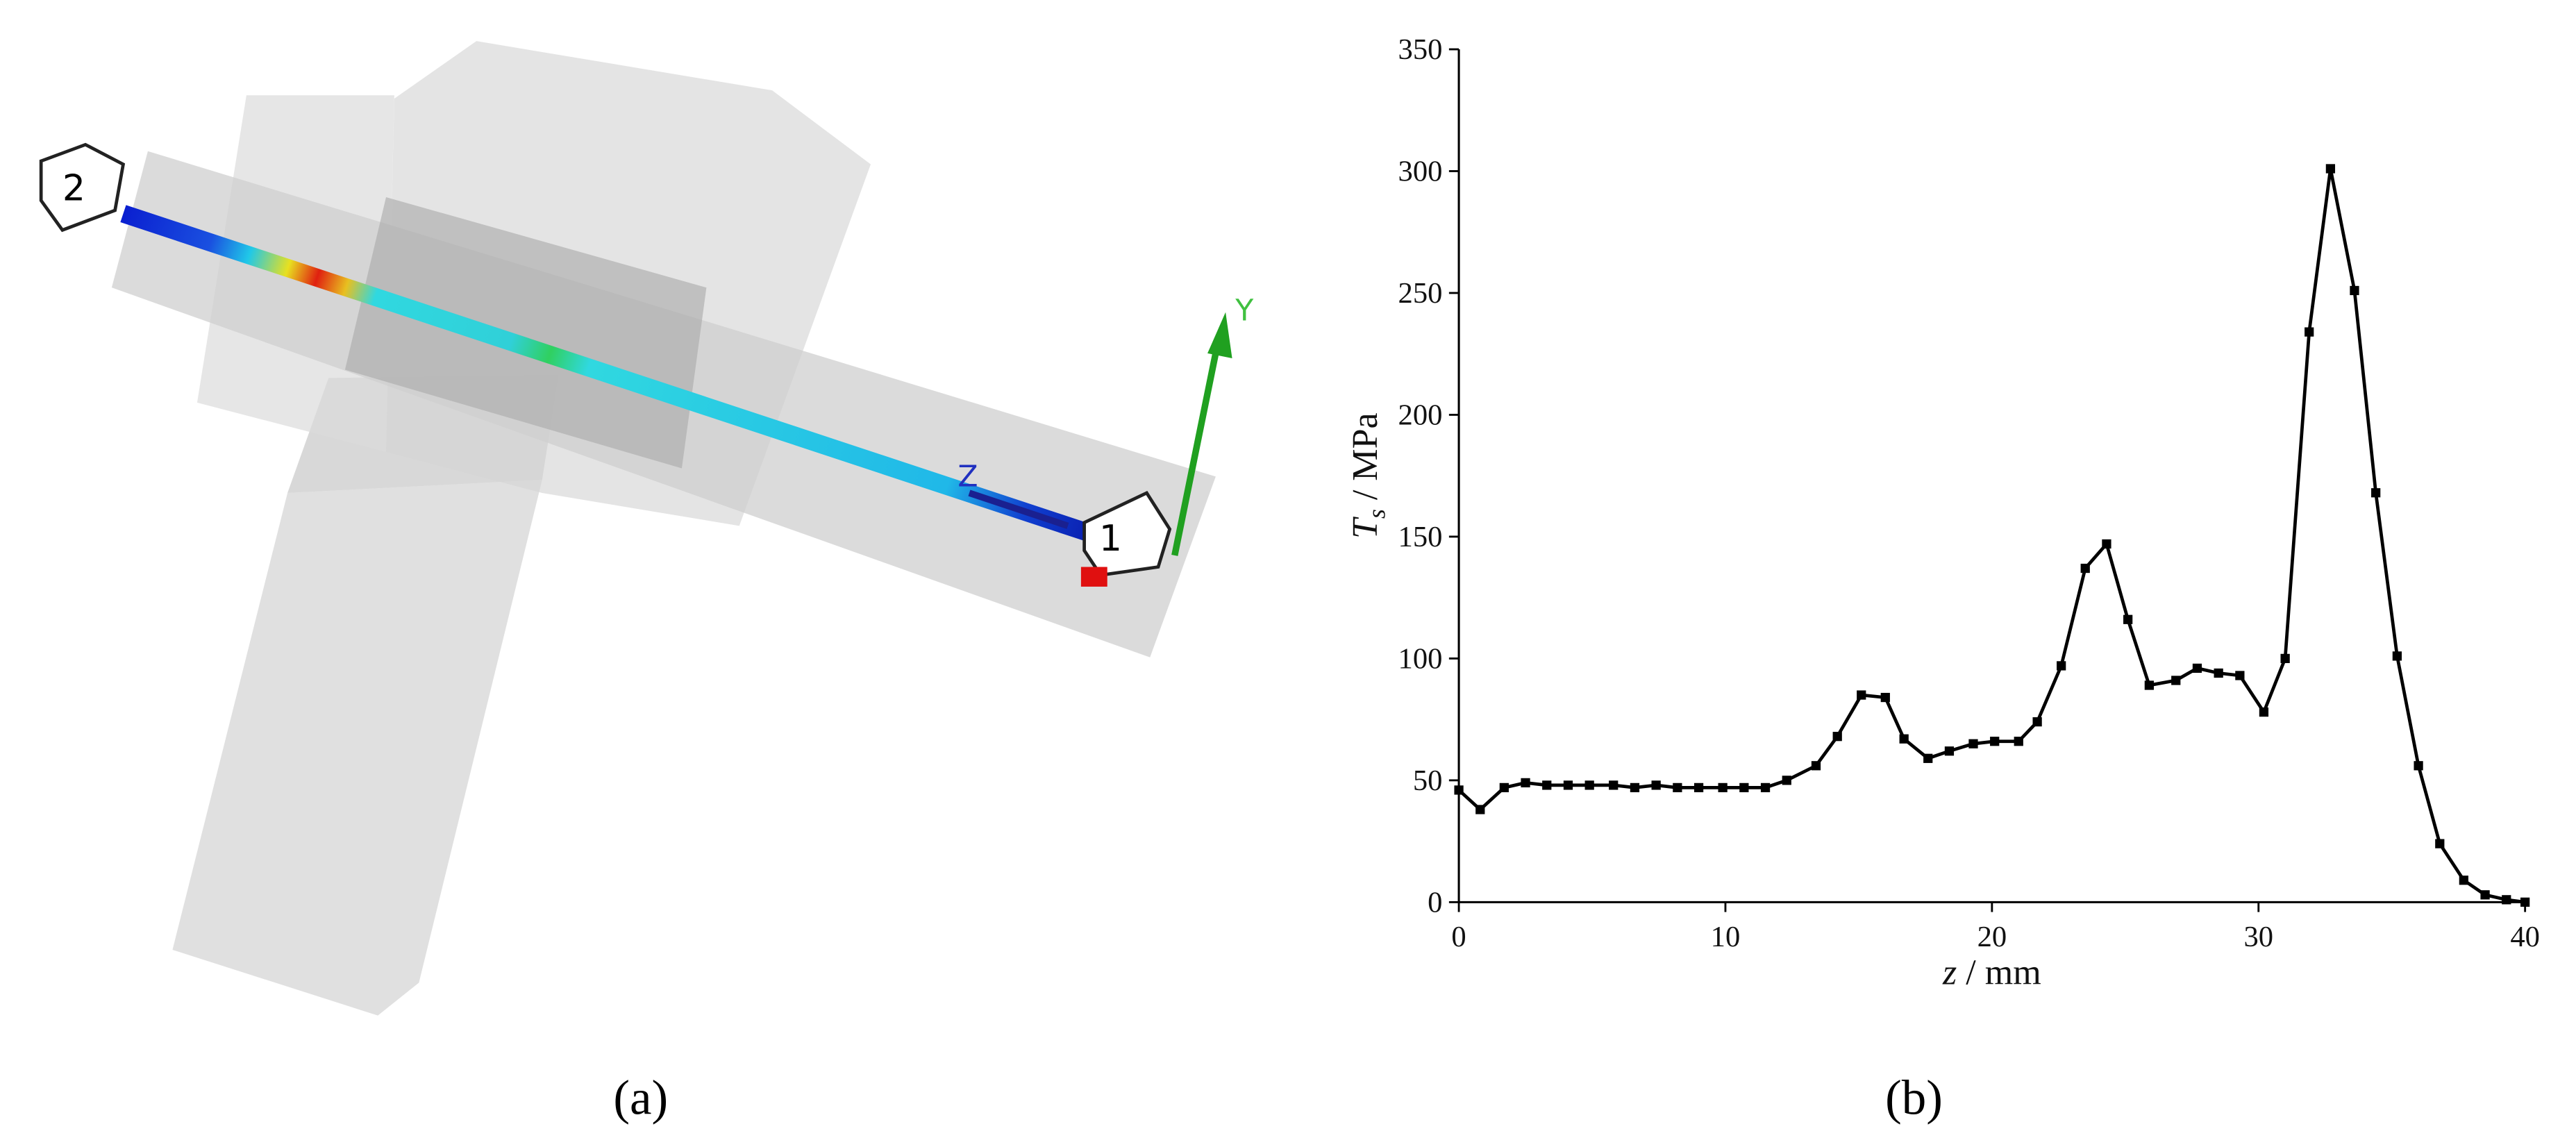  What do you see at coordinates (1992, 937) in the screenshot?
I see `x-tick-label: 20` at bounding box center [1992, 937].